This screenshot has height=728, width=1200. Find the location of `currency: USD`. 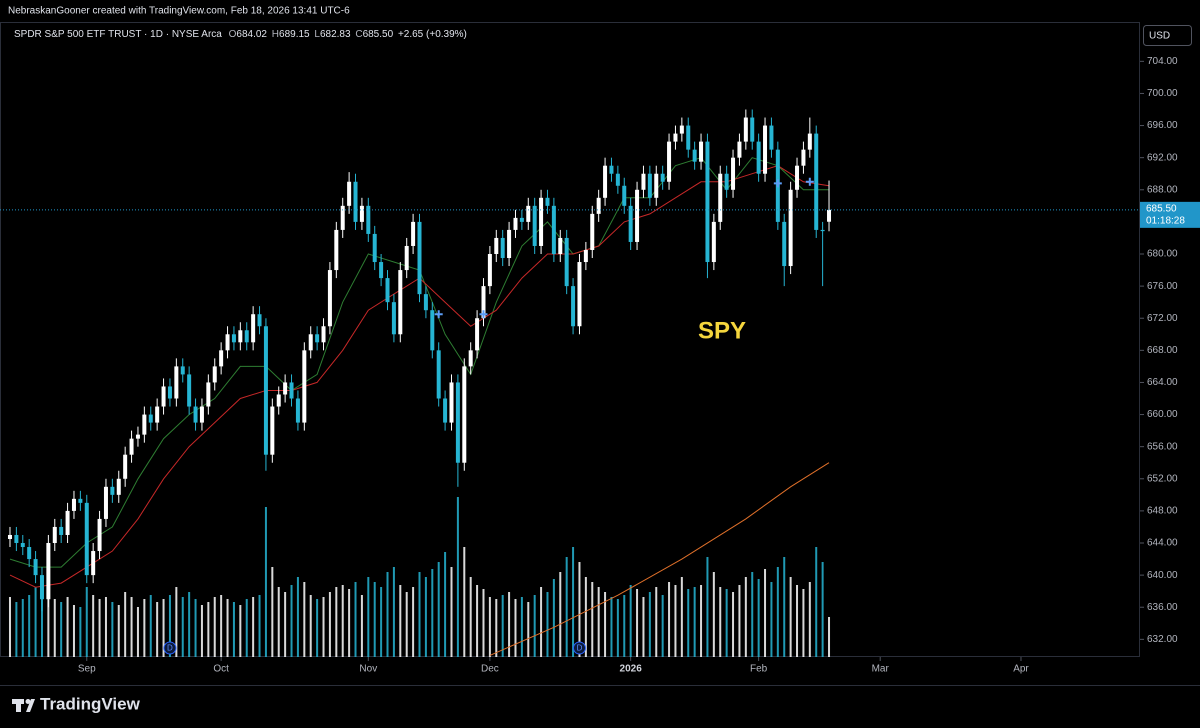

currency: USD is located at coordinates (1159, 36).